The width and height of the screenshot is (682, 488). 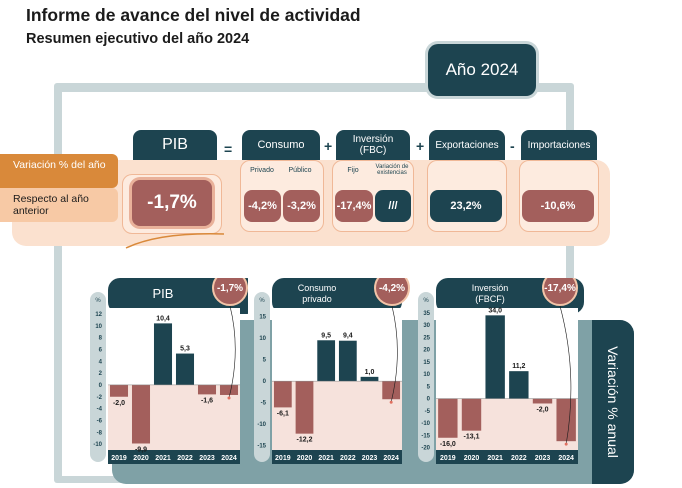 I want to click on data-label: -9,9, so click(x=141, y=449).